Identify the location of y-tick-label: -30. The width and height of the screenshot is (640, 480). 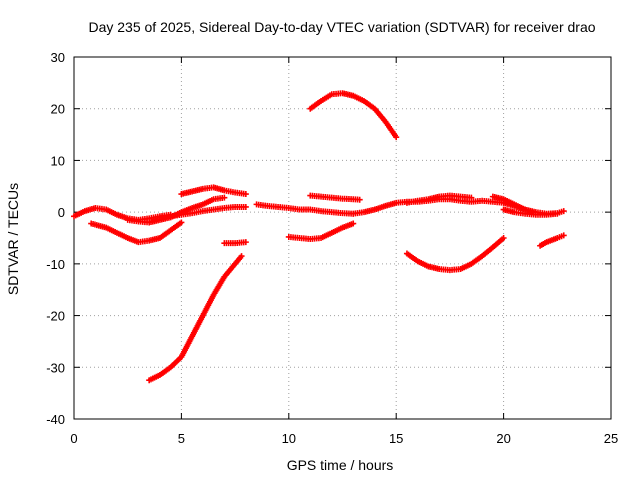
(55, 367).